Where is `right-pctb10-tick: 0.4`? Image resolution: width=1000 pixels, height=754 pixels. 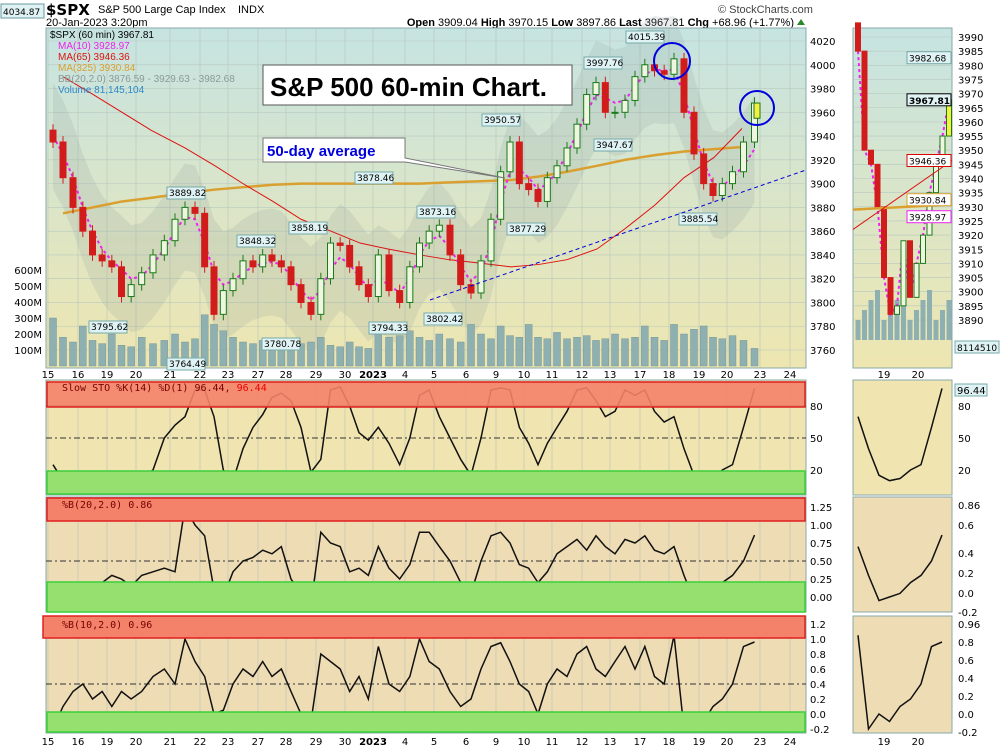
right-pctb10-tick: 0.4 is located at coordinates (966, 679).